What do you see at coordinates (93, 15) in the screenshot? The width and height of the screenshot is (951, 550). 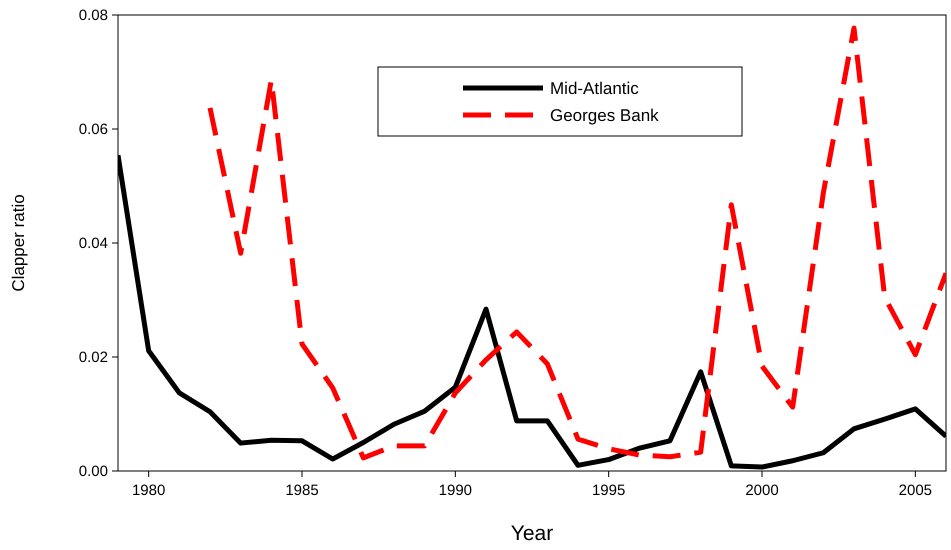 I see `y-tick-label: 0.08` at bounding box center [93, 15].